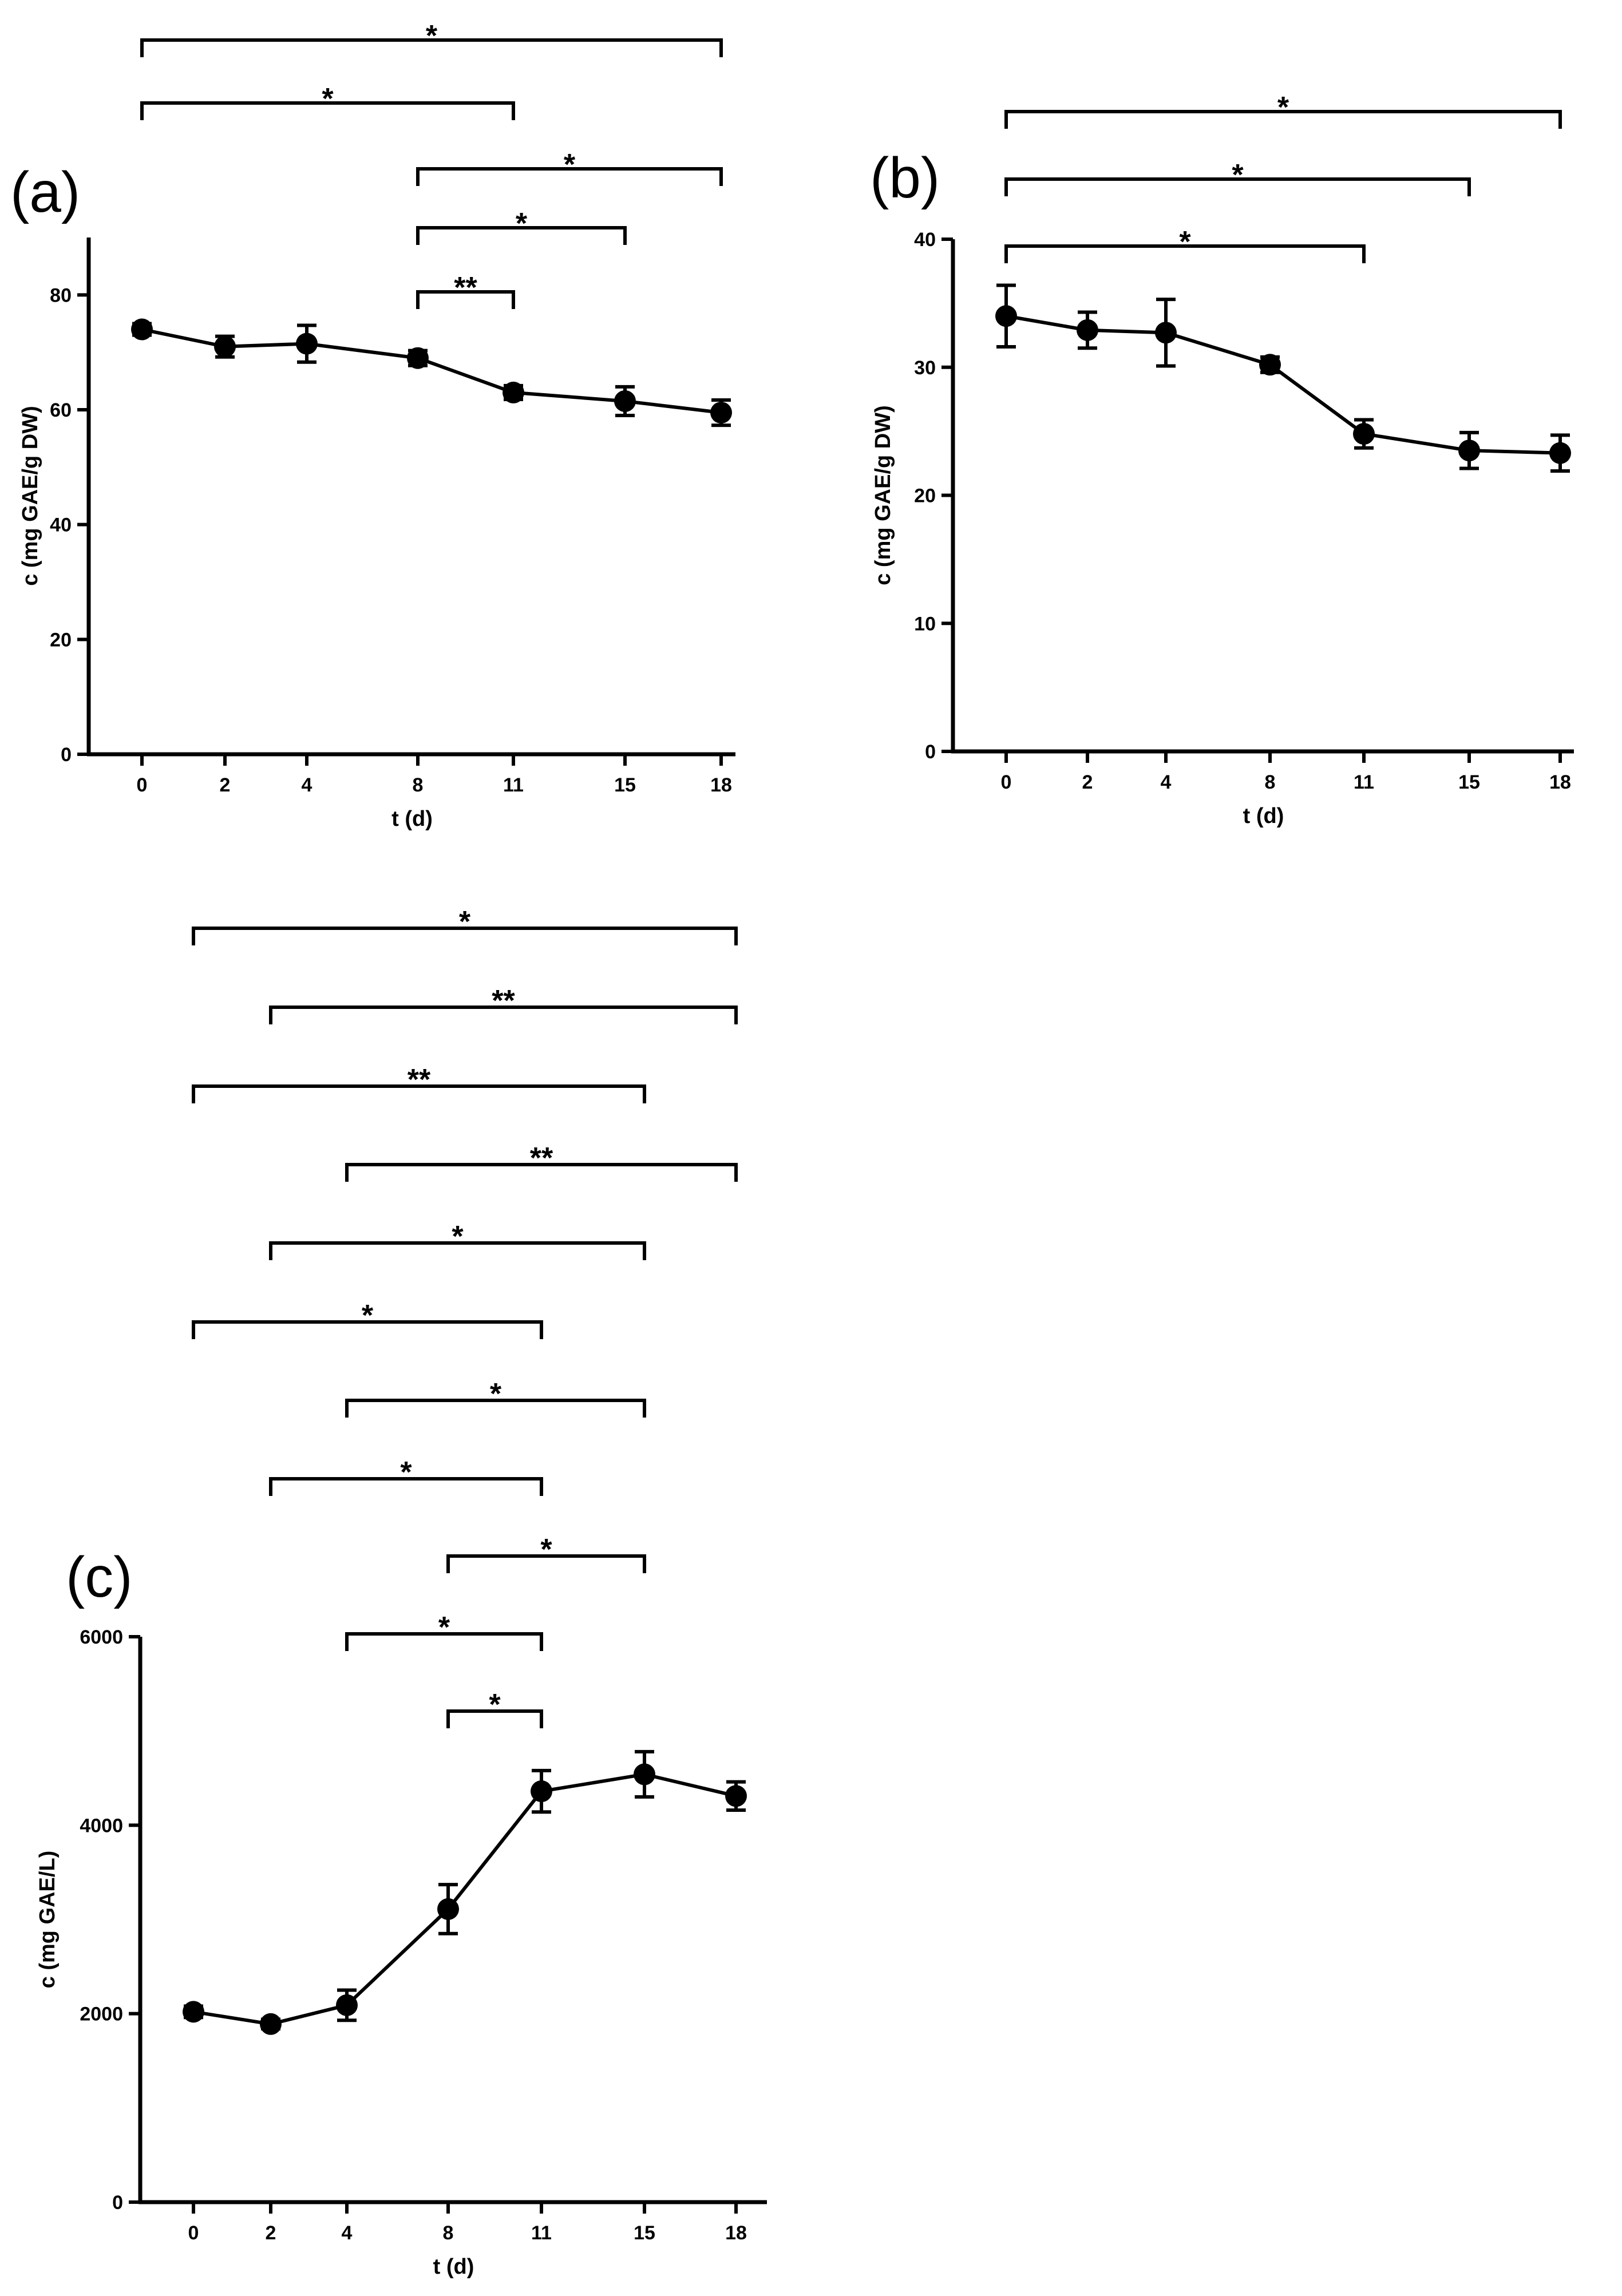 The image size is (1622, 2296). I want to click on y-tick-label: 4000, so click(101, 1825).